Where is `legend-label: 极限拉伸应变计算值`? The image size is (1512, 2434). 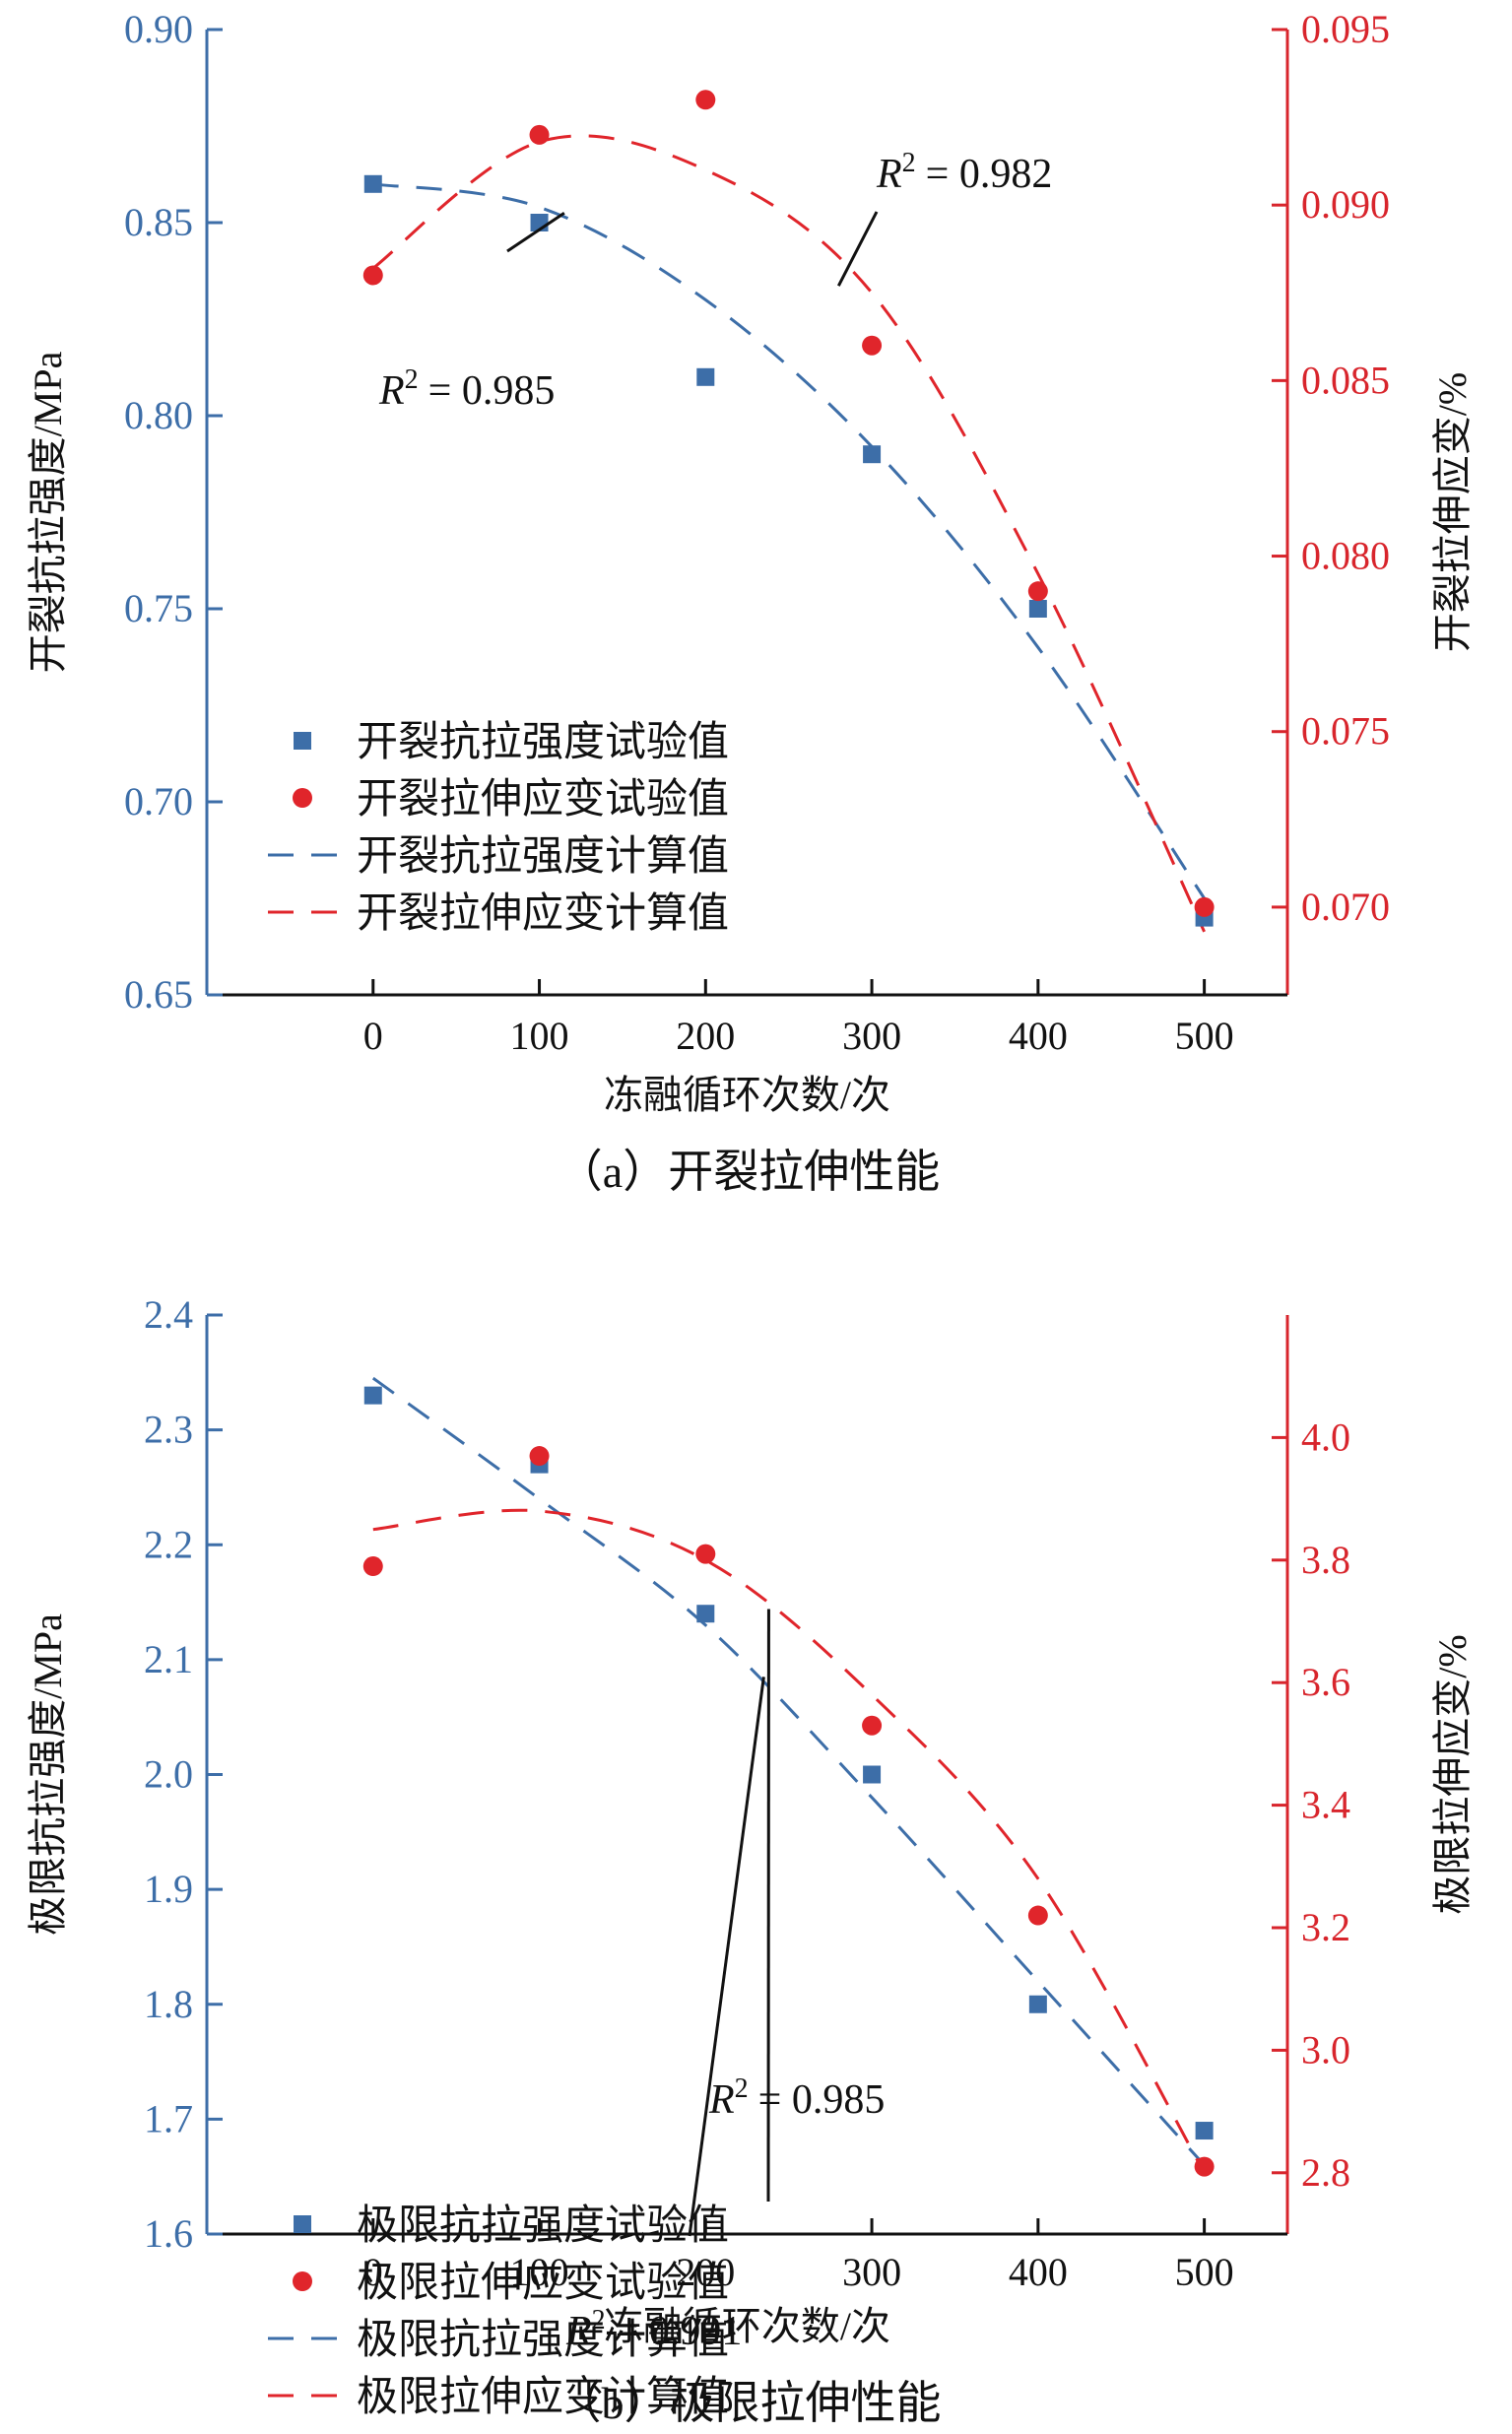
legend-label: 极限拉伸应变计算值 is located at coordinates (543, 2397).